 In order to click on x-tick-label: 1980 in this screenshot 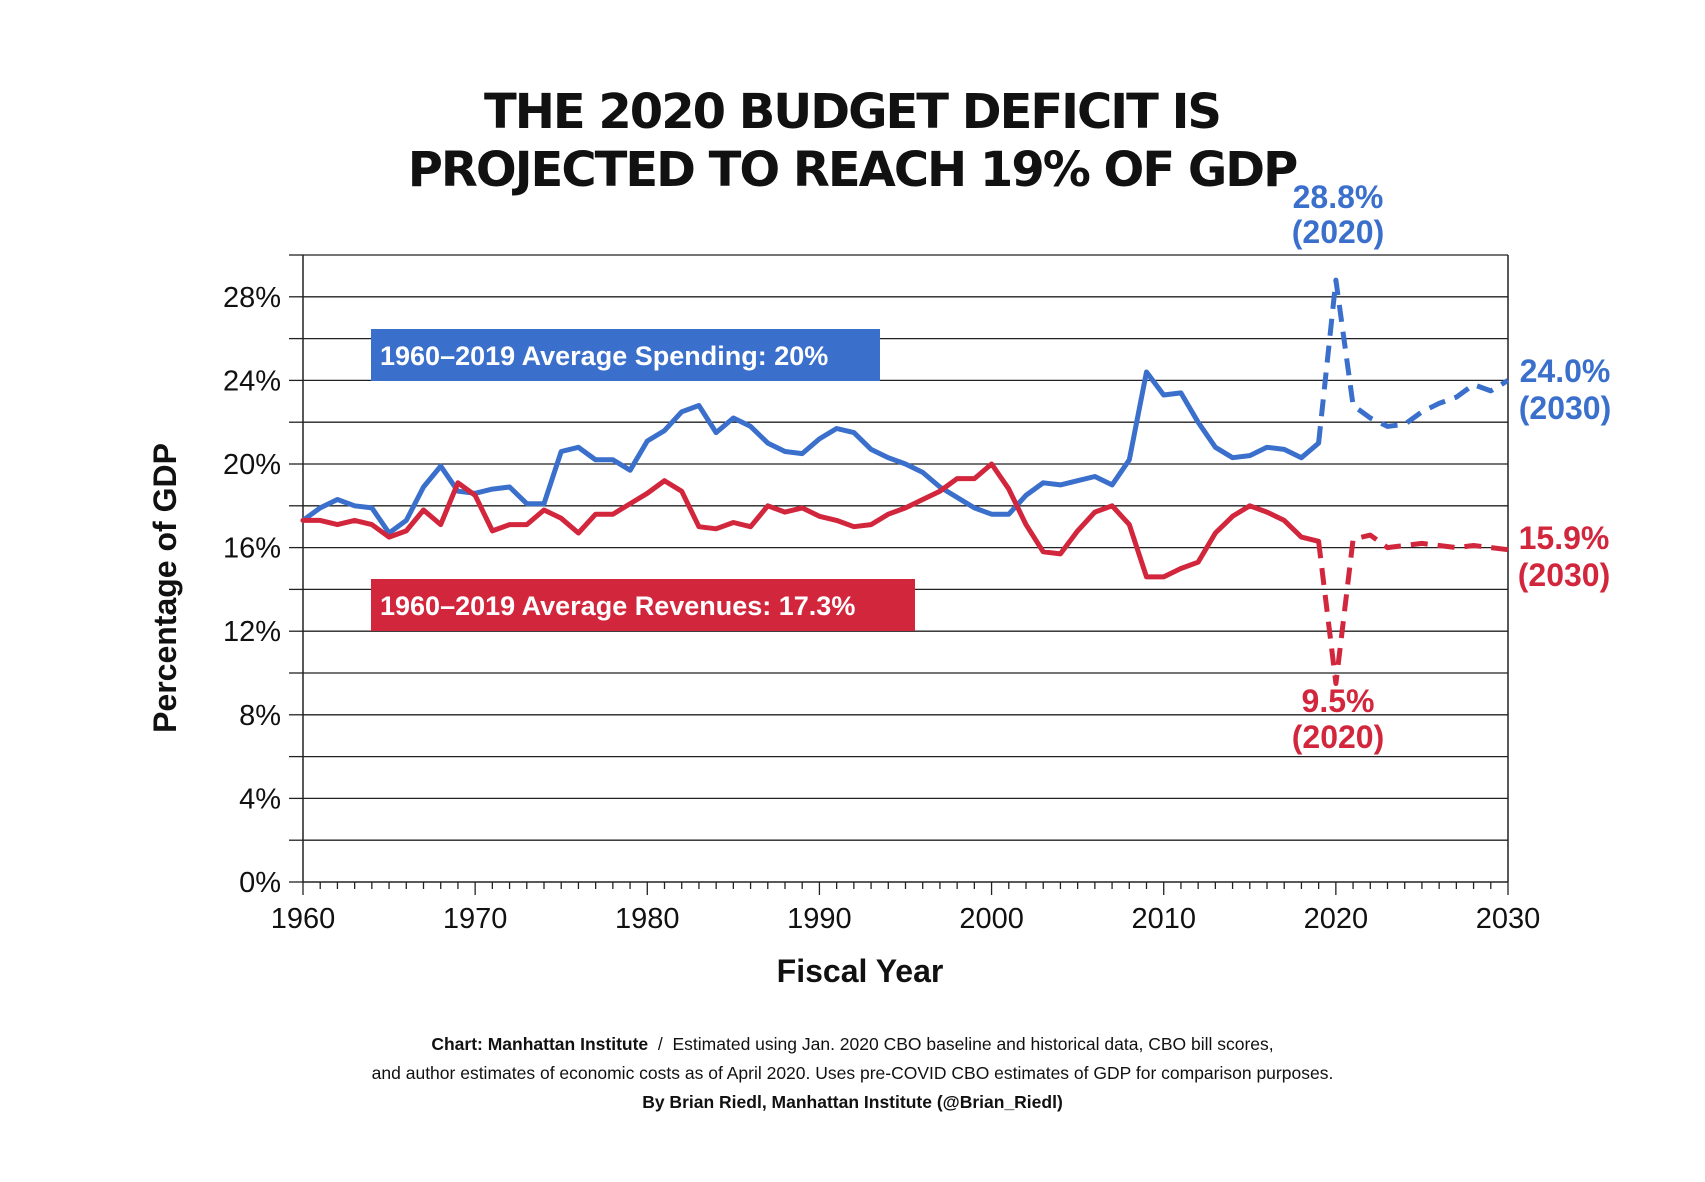, I will do `click(647, 919)`.